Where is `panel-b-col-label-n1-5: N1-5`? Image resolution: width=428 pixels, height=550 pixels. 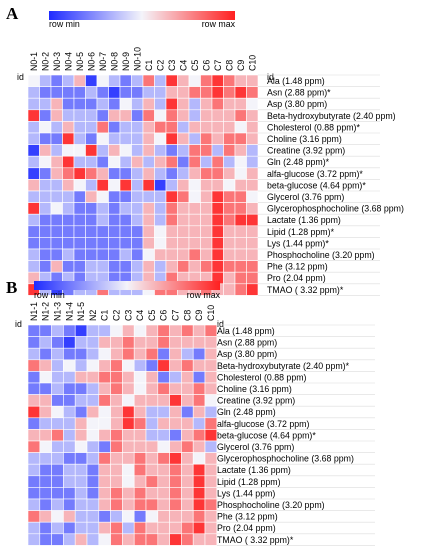 panel-b-col-label-n1-5: N1-5 is located at coordinates (81, 311).